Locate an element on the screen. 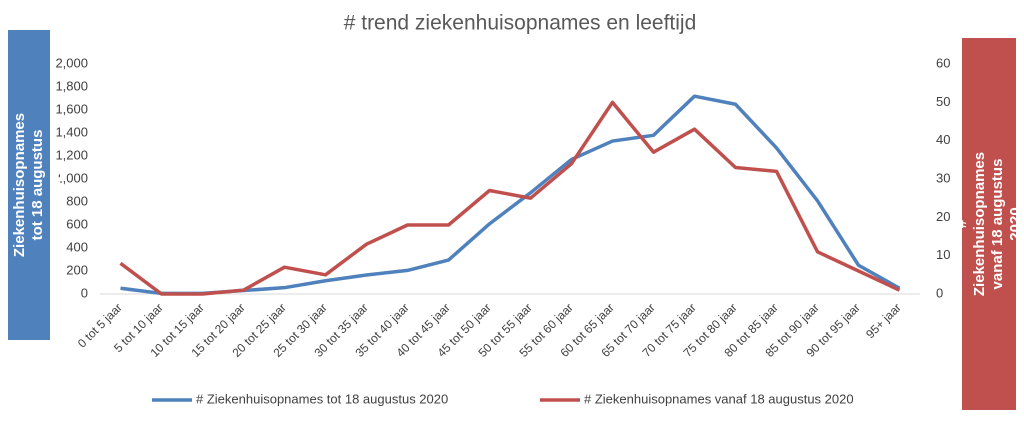 This screenshot has height=425, width=1024. y-axis-box: # Ziekenhuisopnames tot 18 augustus 2020 is located at coordinates (32, 185).